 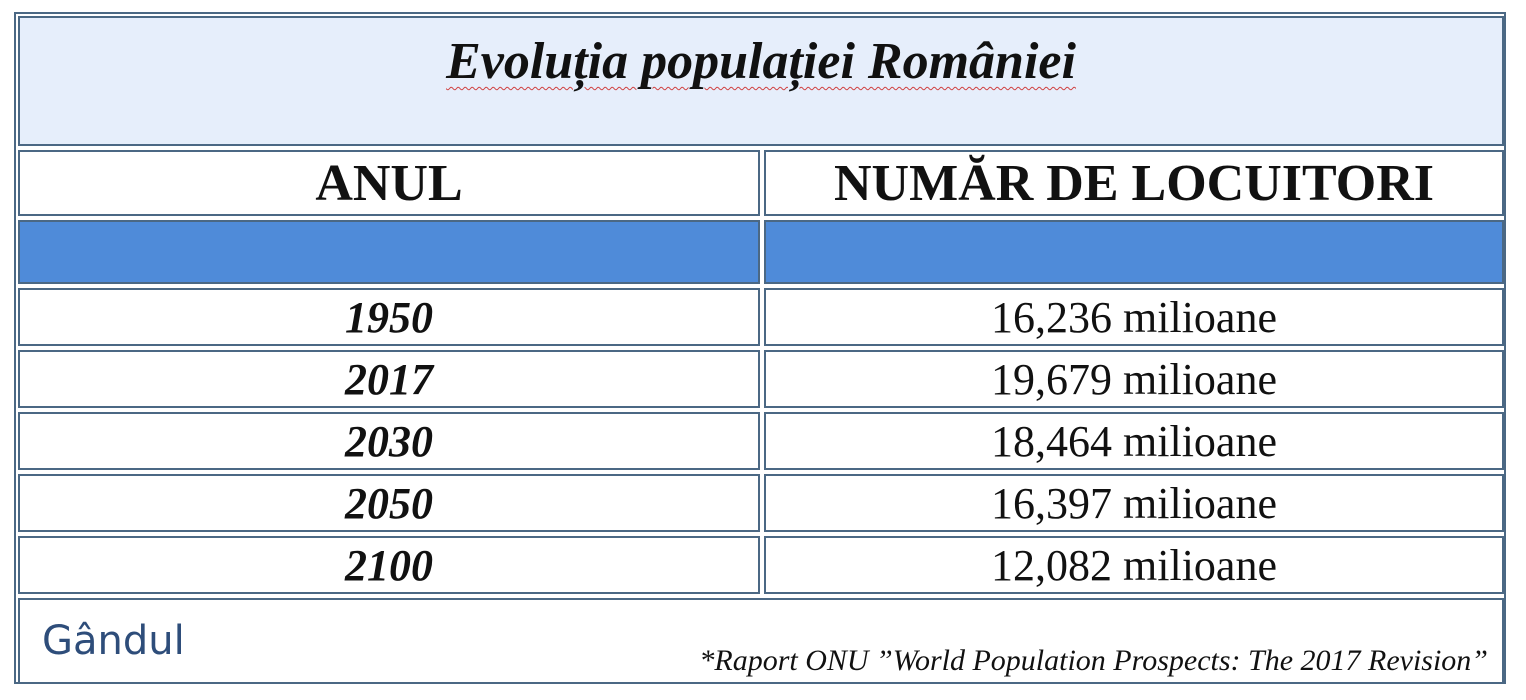 What do you see at coordinates (389, 441) in the screenshot?
I see `year-cell: 2030` at bounding box center [389, 441].